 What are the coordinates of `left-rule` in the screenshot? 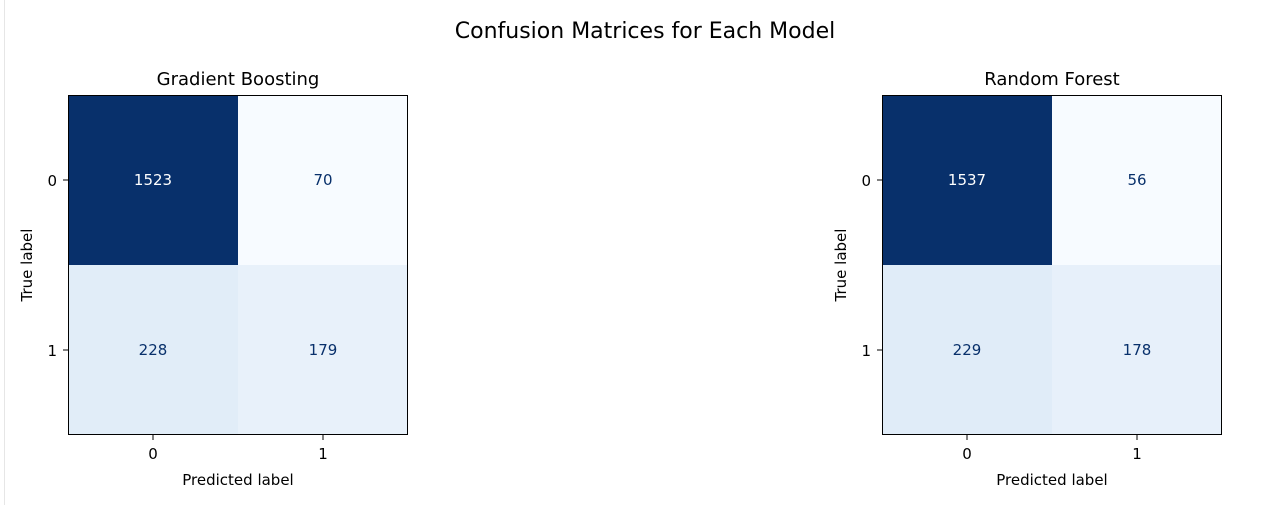 It's located at (4, 252).